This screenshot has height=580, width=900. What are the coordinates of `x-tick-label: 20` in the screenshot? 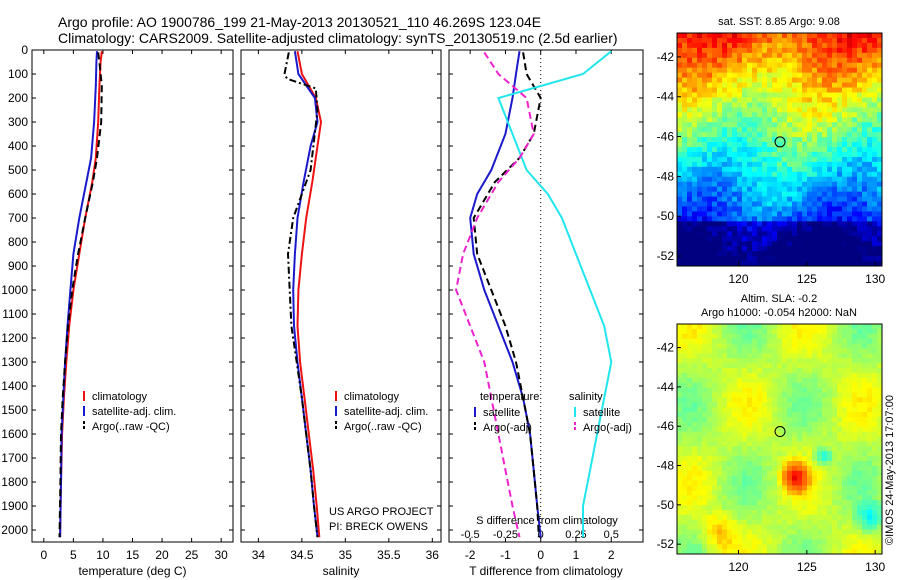 It's located at (162, 555).